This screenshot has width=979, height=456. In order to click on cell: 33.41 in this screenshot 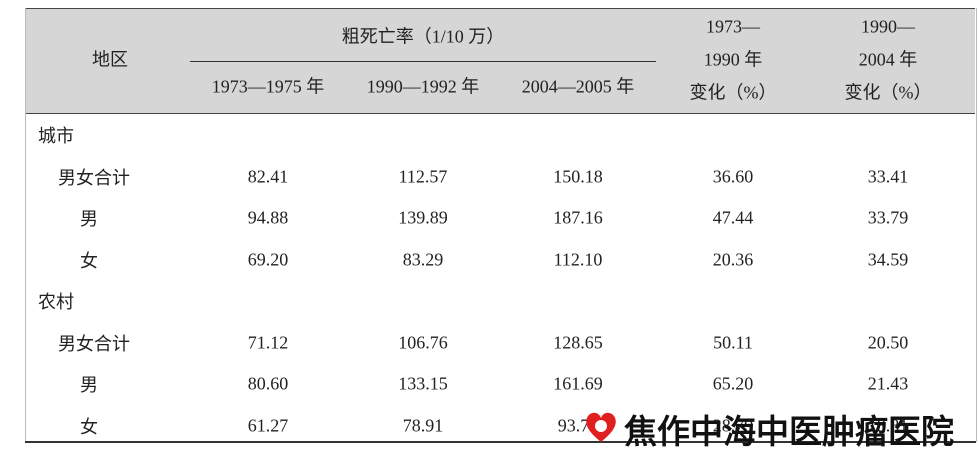, I will do `click(888, 176)`.